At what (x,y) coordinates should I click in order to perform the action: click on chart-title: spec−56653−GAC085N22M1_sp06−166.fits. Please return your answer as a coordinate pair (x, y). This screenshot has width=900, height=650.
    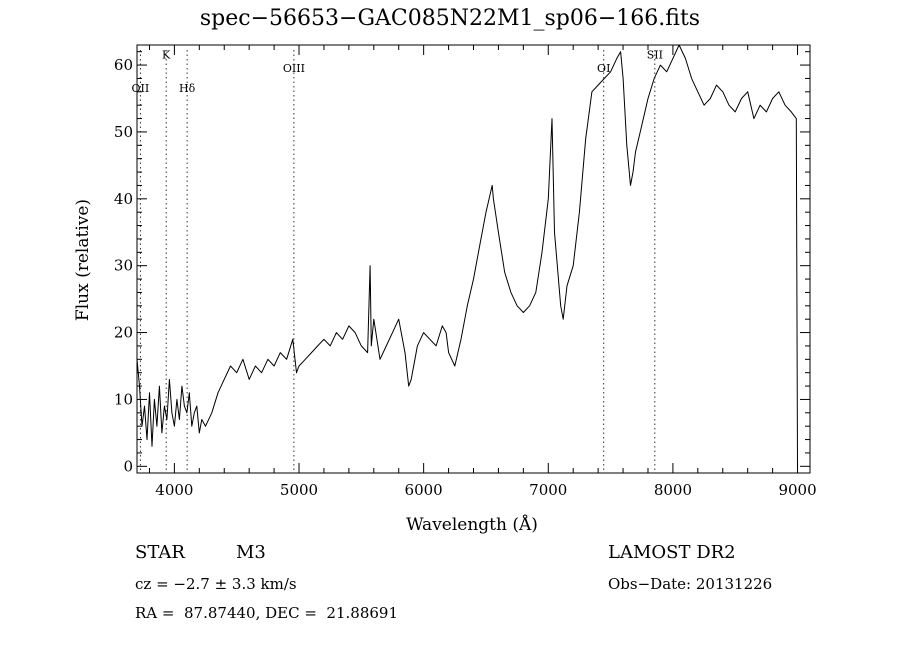
    Looking at the image, I should click on (450, 18).